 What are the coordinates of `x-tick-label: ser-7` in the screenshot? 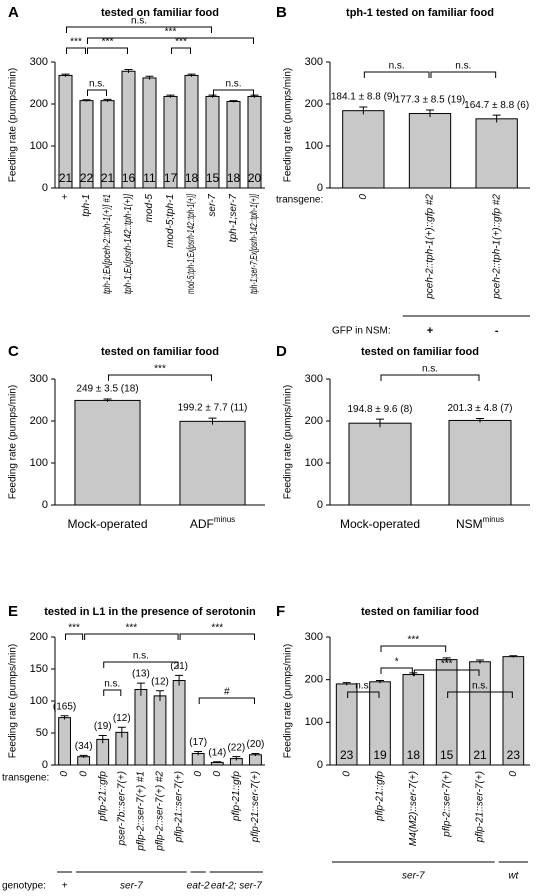 It's located at (212, 205).